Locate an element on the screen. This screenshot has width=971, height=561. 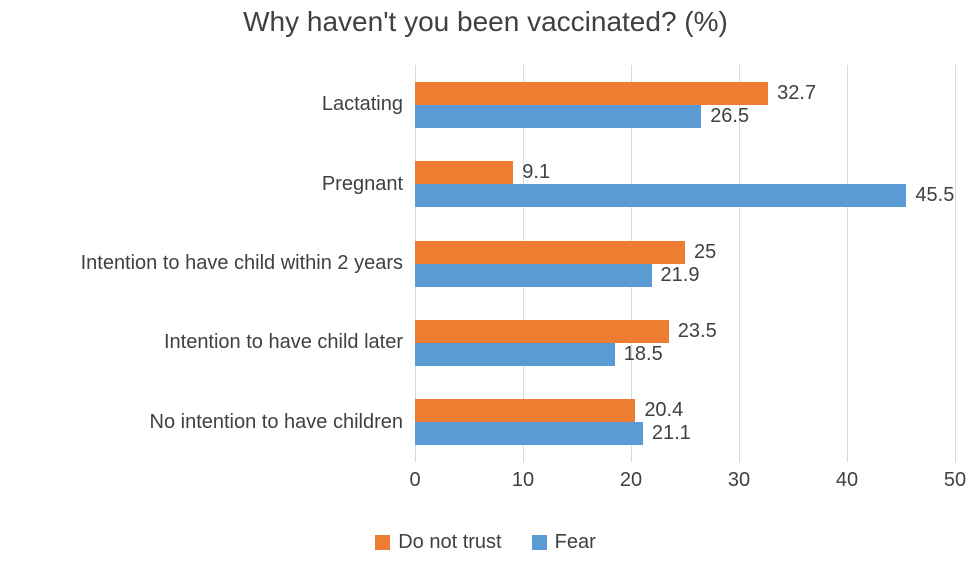
value-label: 18.5 is located at coordinates (643, 353).